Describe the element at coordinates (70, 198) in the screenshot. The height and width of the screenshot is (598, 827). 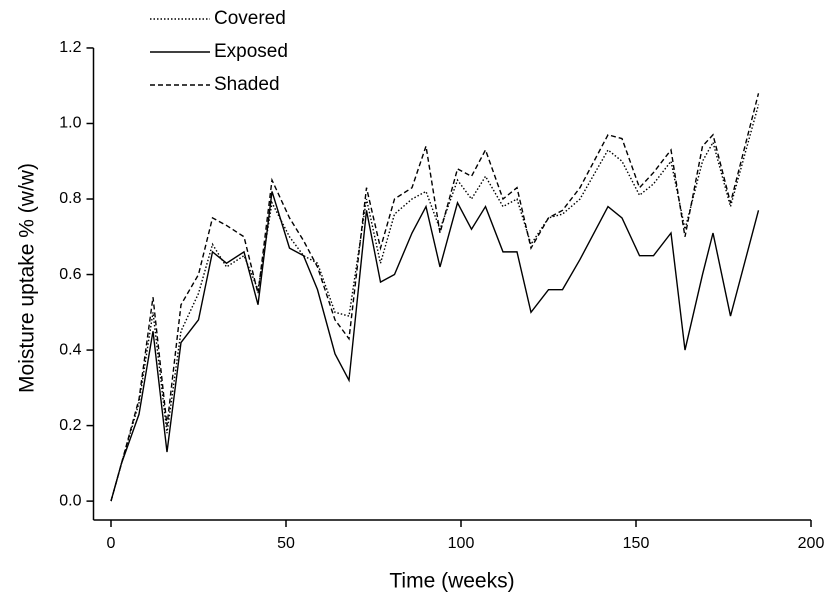
I see `y-tick-label: 0.8` at that location.